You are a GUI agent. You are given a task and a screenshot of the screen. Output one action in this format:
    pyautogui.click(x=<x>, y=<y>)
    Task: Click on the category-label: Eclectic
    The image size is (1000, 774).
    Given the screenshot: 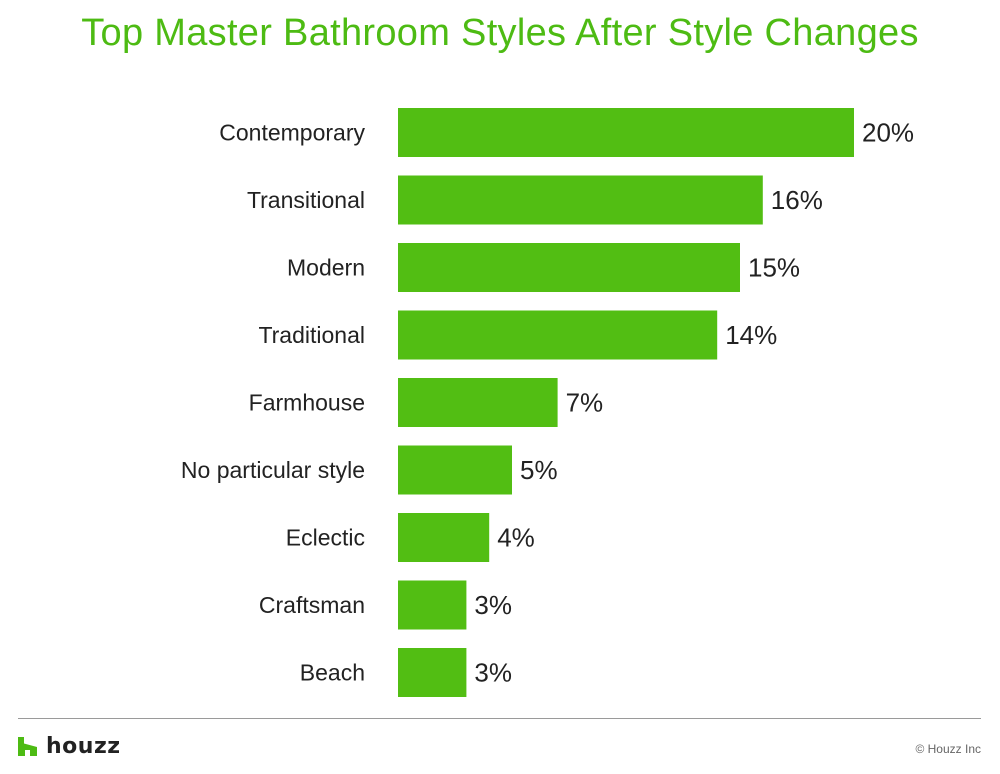 What is the action you would take?
    pyautogui.click(x=325, y=538)
    